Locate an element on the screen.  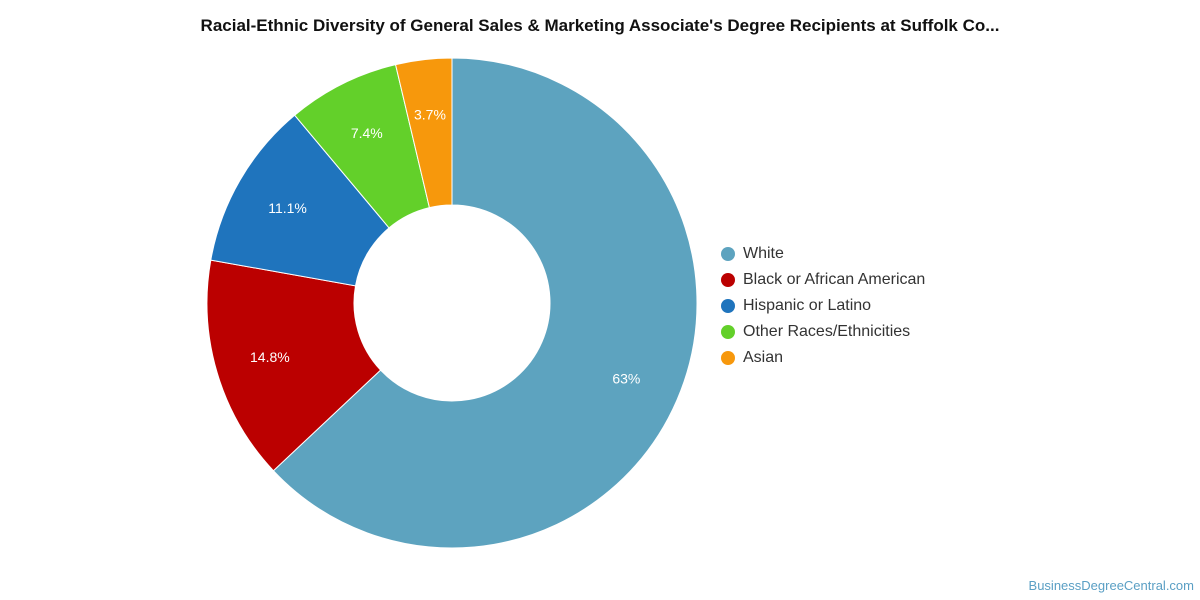
slice-label-black-or-african-american: 14.8% is located at coordinates (270, 357).